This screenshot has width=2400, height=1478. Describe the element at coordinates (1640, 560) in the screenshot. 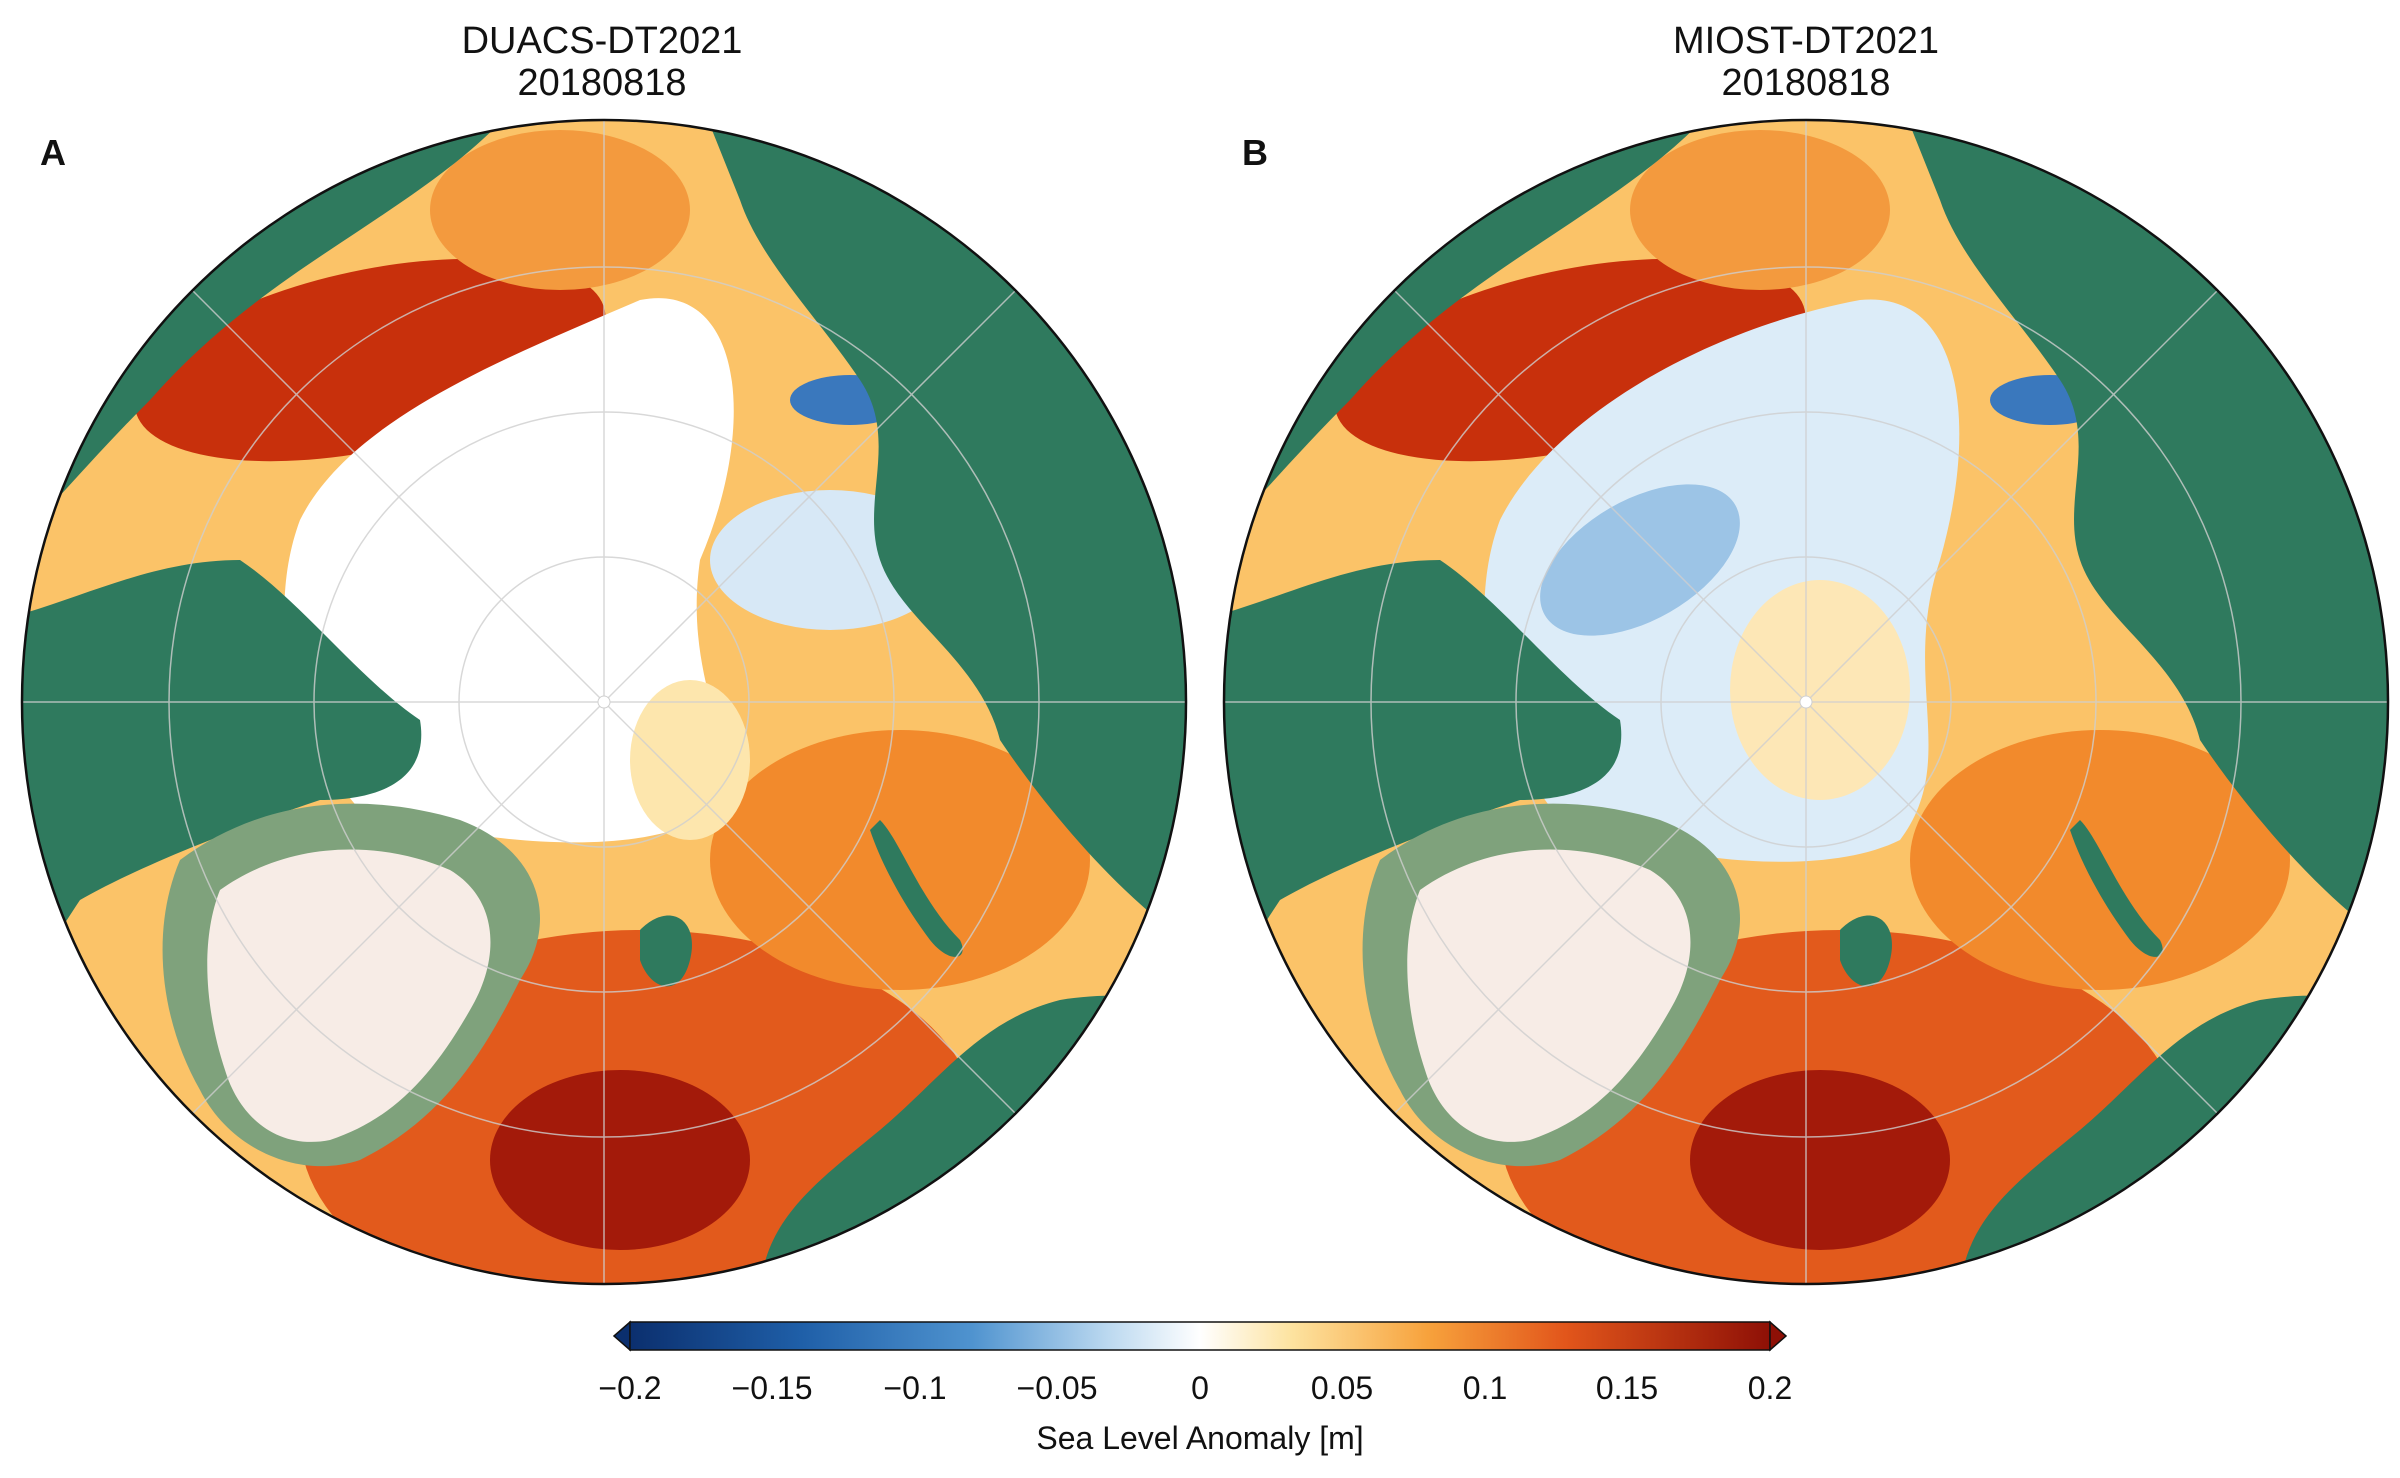

I see `panel-b-cool-core` at that location.